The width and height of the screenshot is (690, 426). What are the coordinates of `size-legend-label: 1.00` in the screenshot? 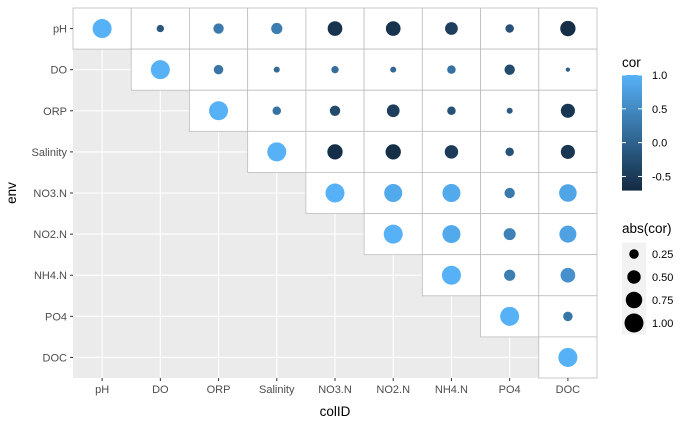 It's located at (662, 324).